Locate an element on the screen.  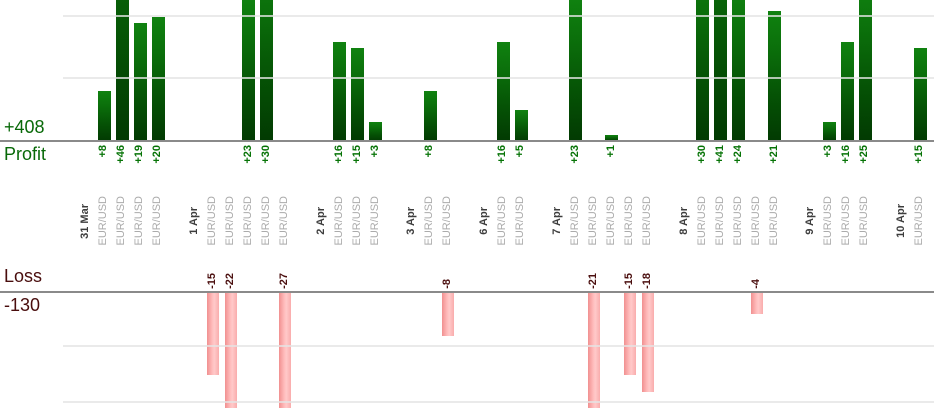
profit-value-strip: +8 is located at coordinates (104, 165).